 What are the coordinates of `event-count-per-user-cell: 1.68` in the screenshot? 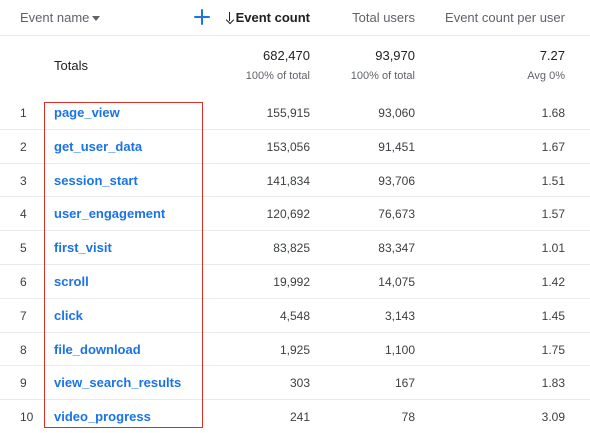 It's located at (553, 113).